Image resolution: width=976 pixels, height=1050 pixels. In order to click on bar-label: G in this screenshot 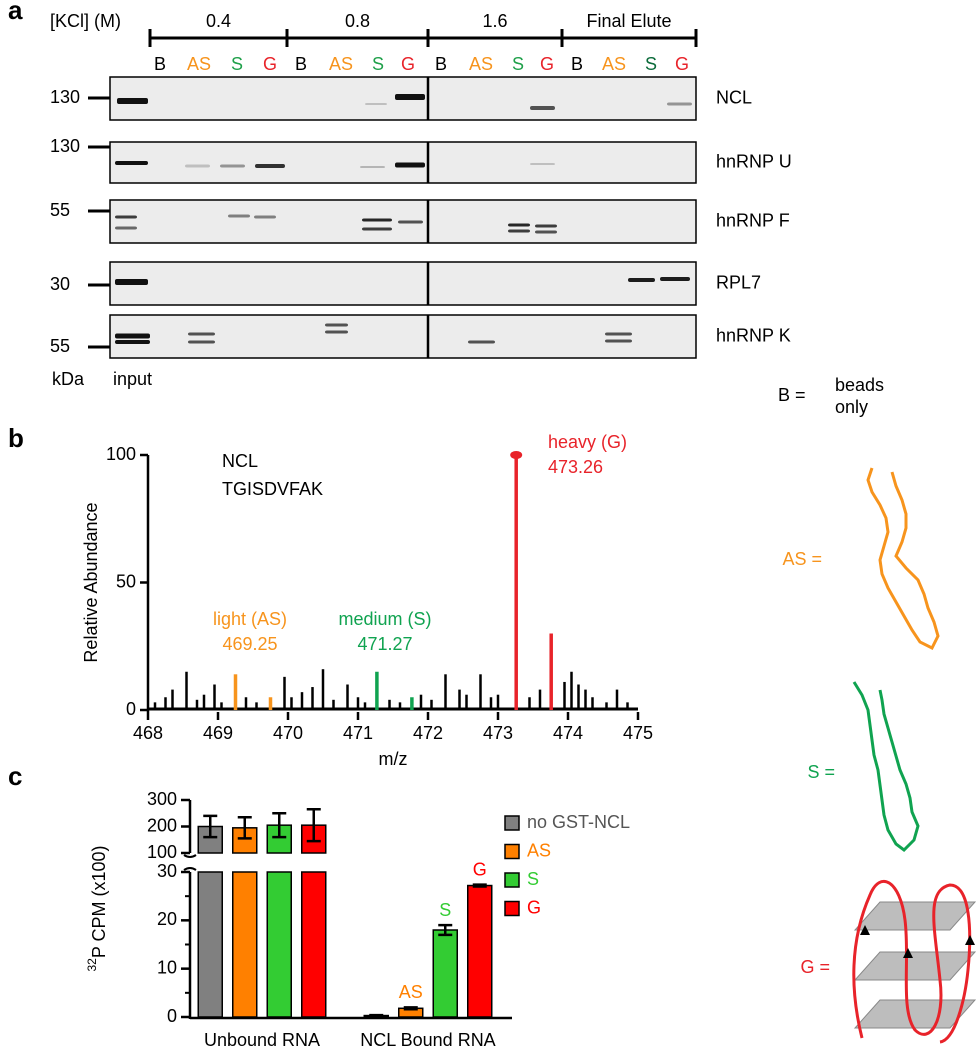, I will do `click(480, 869)`.